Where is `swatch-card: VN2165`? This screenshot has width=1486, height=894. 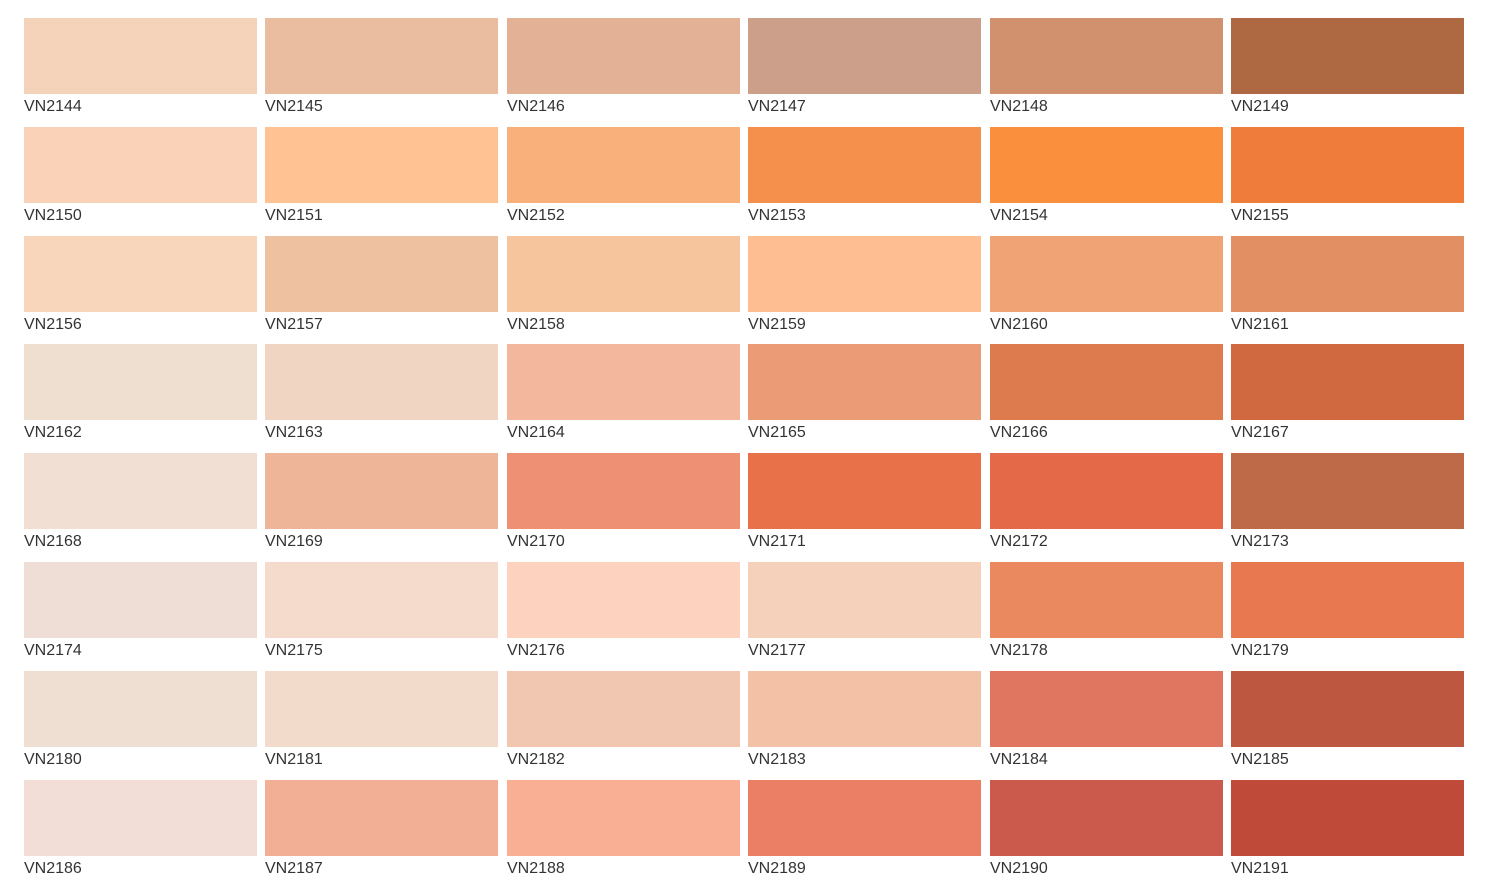 swatch-card: VN2165 is located at coordinates (864, 396).